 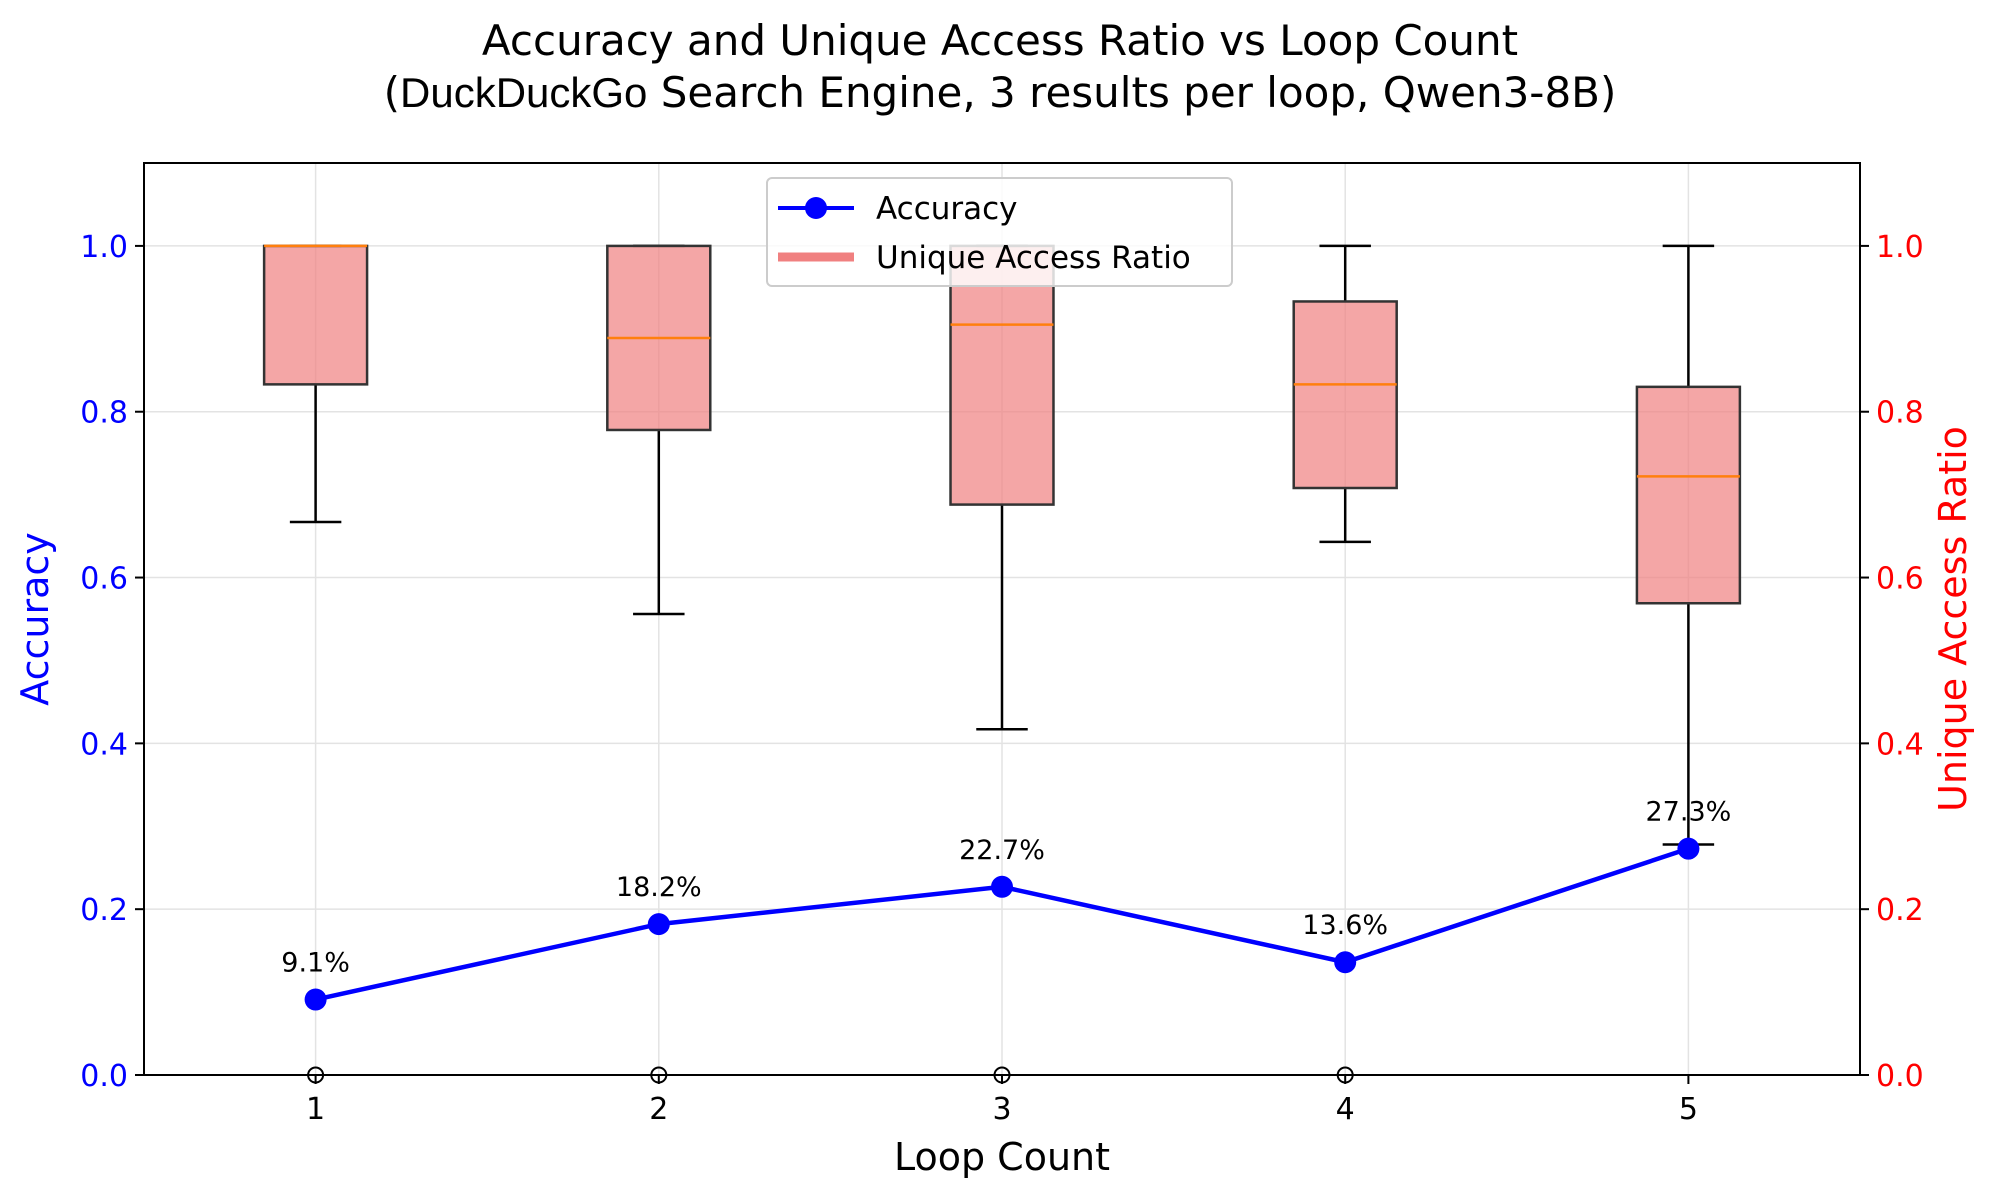 What do you see at coordinates (1900, 413) in the screenshot?
I see `right-tick-label-4: 0.8` at bounding box center [1900, 413].